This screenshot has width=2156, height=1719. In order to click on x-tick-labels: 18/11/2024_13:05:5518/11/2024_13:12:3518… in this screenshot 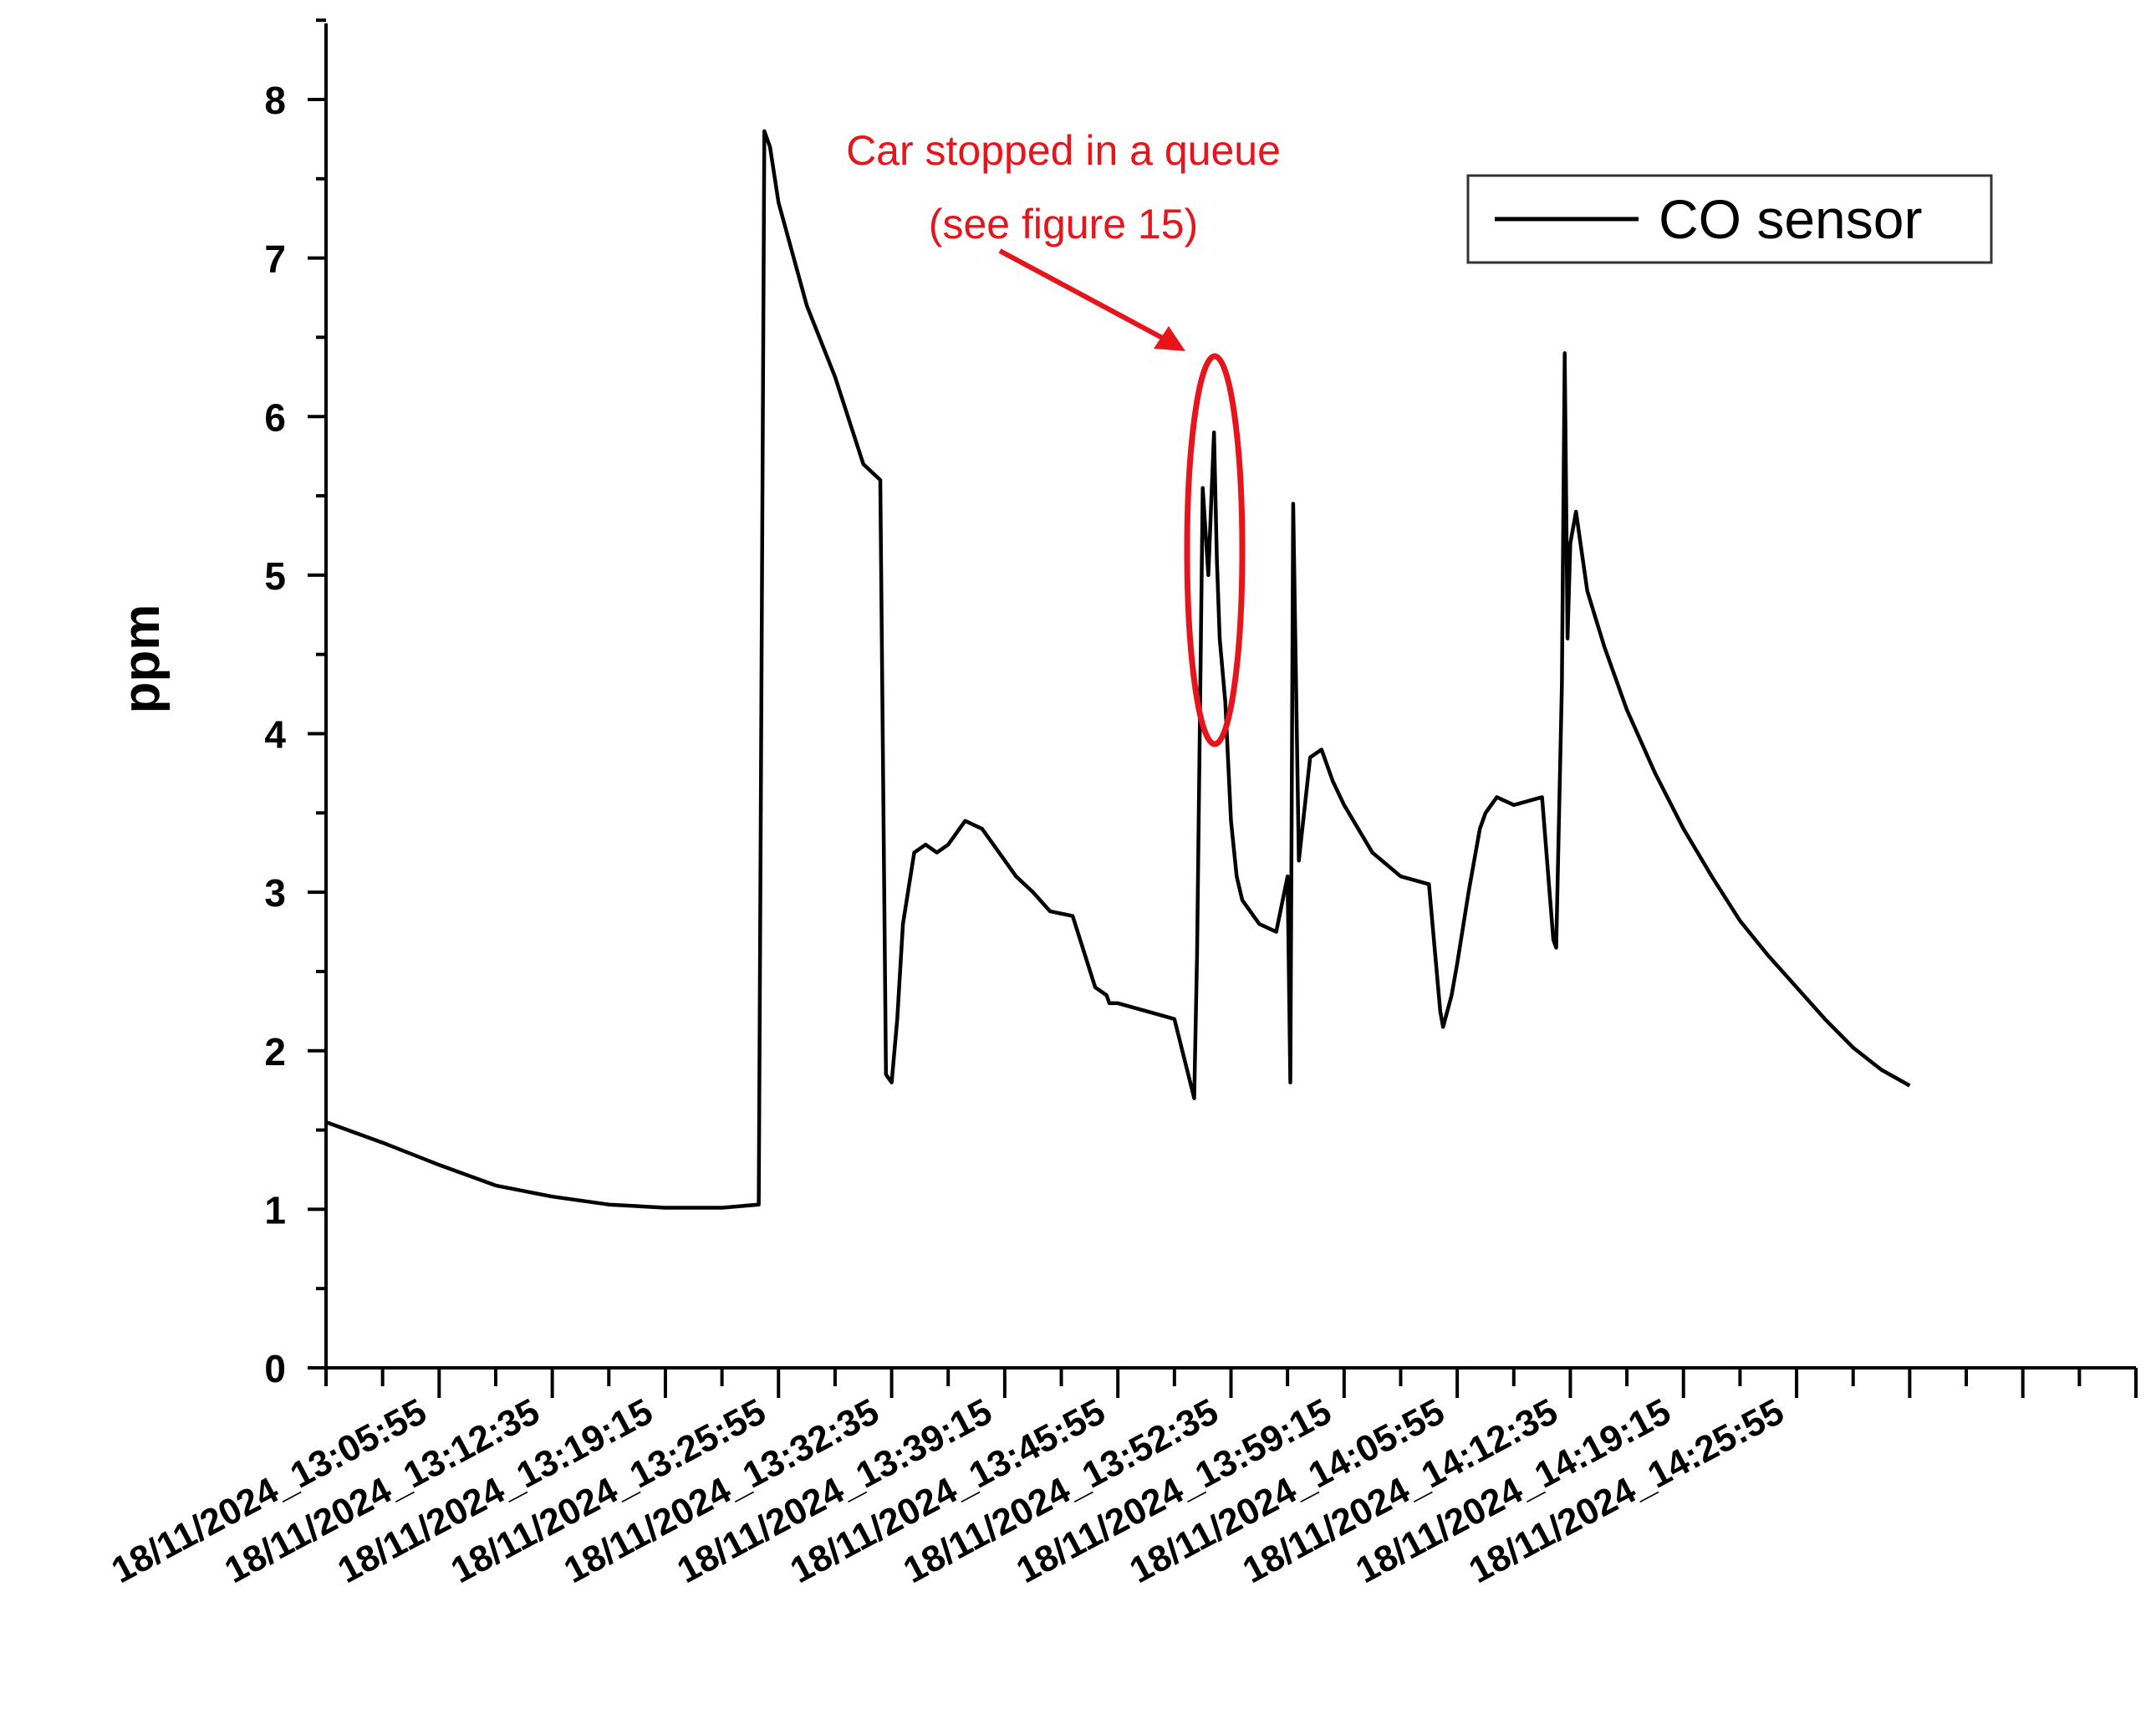, I will do `click(948, 1491)`.